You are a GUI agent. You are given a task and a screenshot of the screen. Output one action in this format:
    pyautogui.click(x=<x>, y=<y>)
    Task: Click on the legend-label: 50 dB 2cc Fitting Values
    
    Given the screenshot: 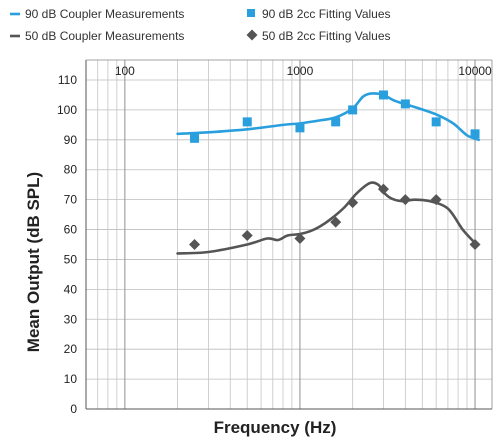 What is the action you would take?
    pyautogui.click(x=326, y=36)
    